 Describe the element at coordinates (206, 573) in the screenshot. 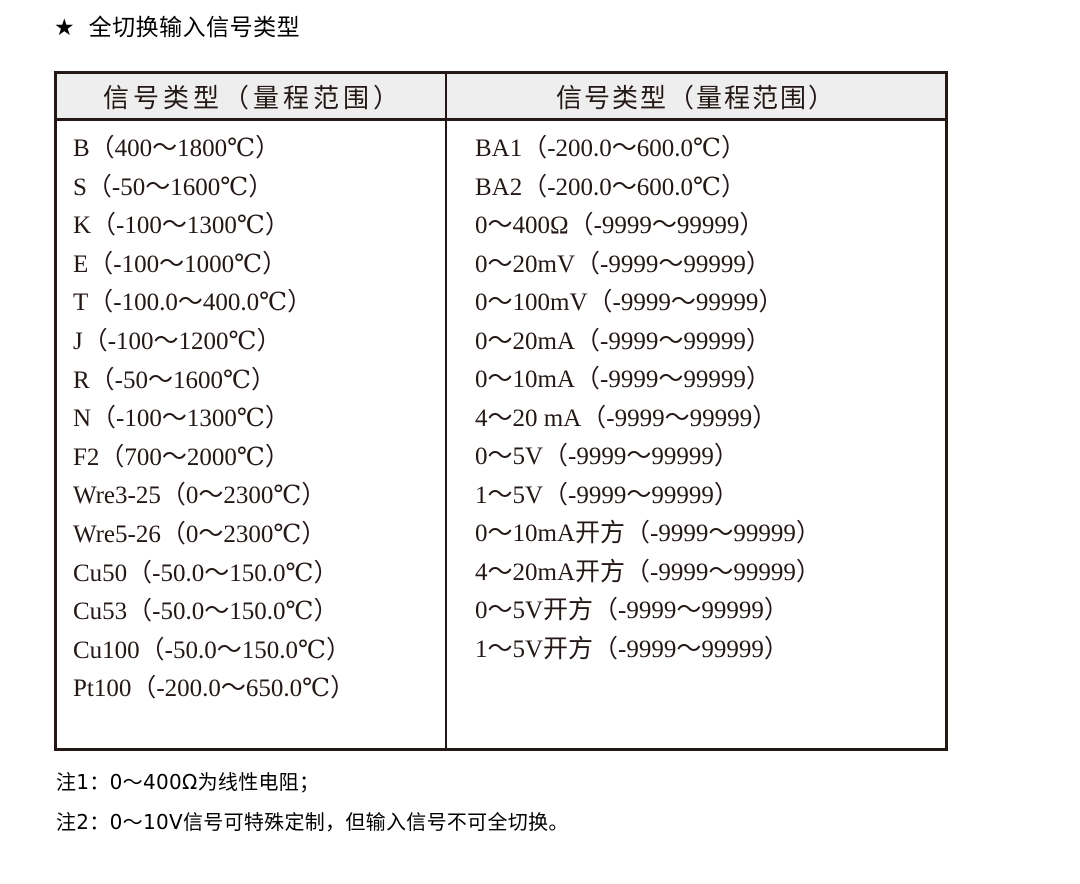

I see `list-item: Cu50（-50.0～150.0℃）` at that location.